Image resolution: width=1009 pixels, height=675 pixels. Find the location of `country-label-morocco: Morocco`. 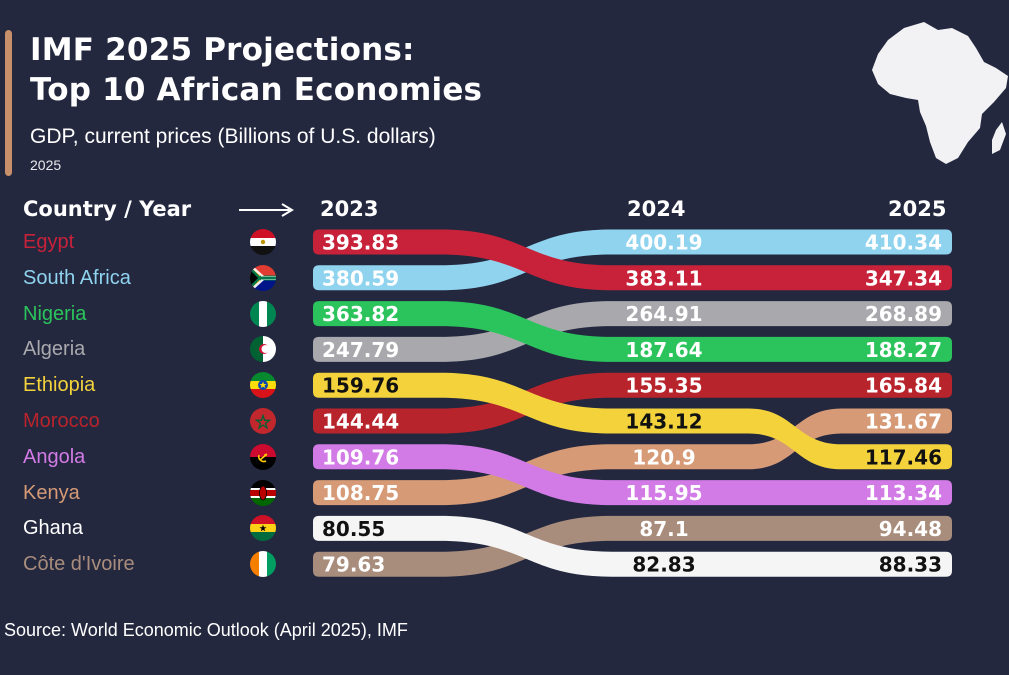

country-label-morocco: Morocco is located at coordinates (61, 421).